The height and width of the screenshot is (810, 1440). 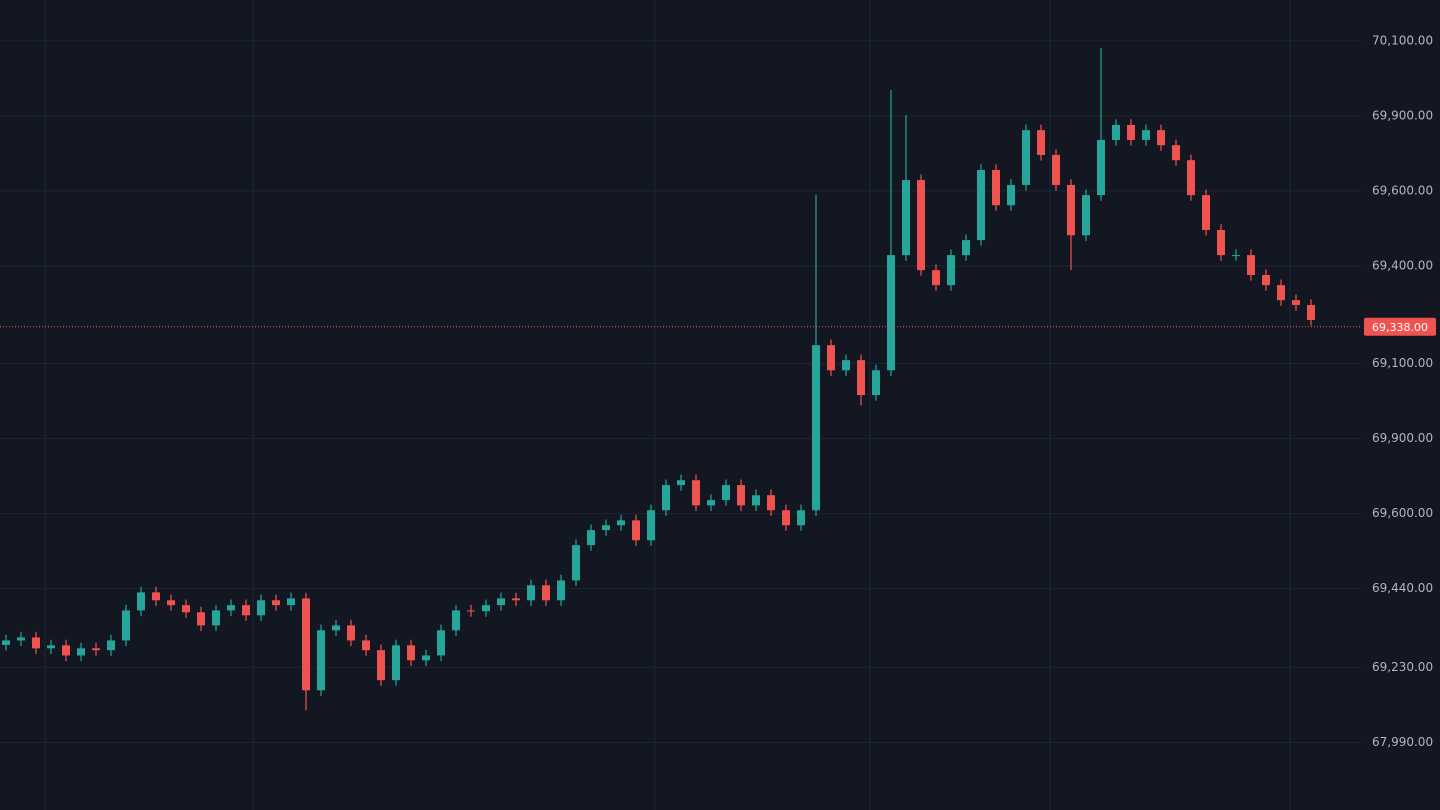 I want to click on last-price-label: 69,338.00, so click(x=1400, y=327).